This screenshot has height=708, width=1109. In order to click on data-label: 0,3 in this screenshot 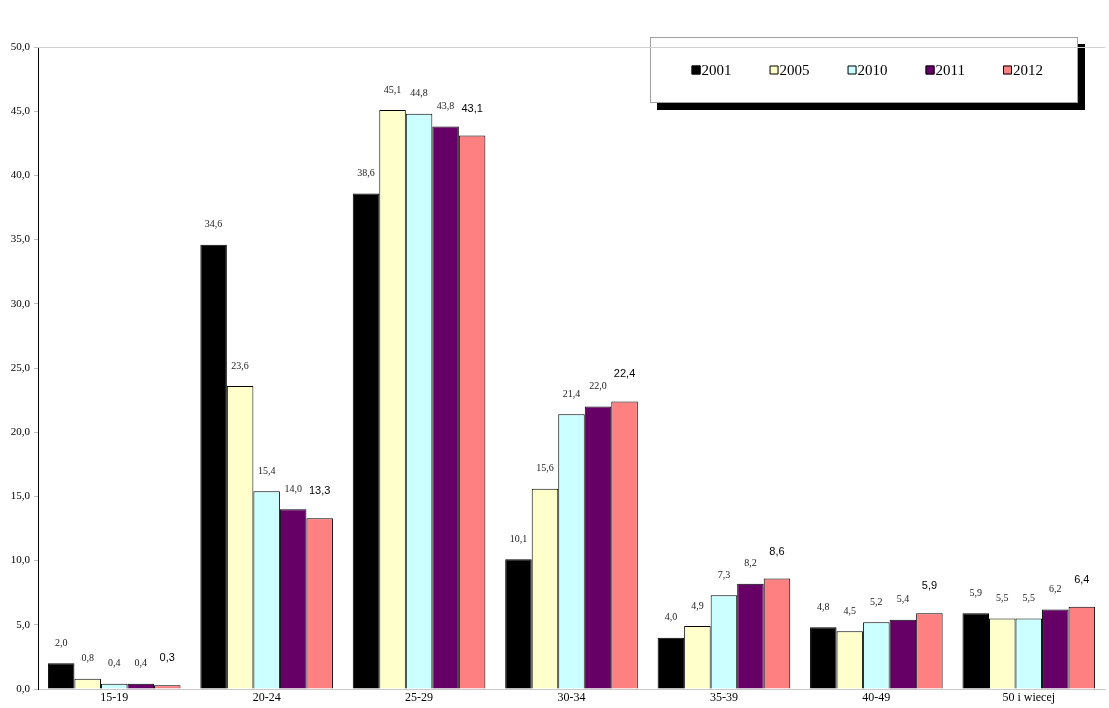, I will do `click(167, 657)`.